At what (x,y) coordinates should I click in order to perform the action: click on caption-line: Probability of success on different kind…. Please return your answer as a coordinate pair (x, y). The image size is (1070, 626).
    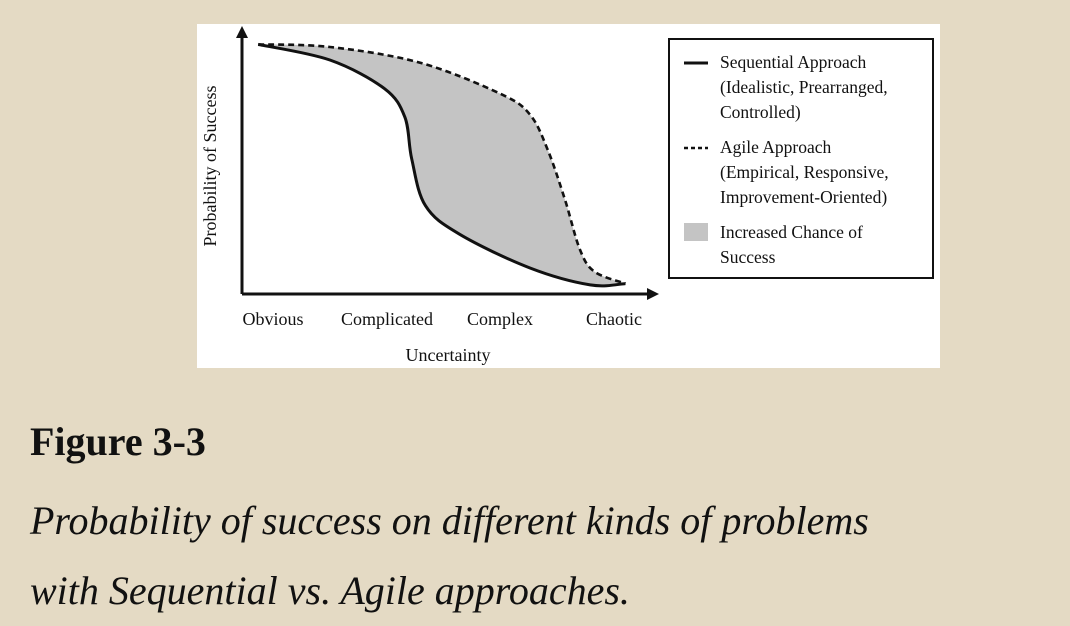
    Looking at the image, I should click on (449, 520).